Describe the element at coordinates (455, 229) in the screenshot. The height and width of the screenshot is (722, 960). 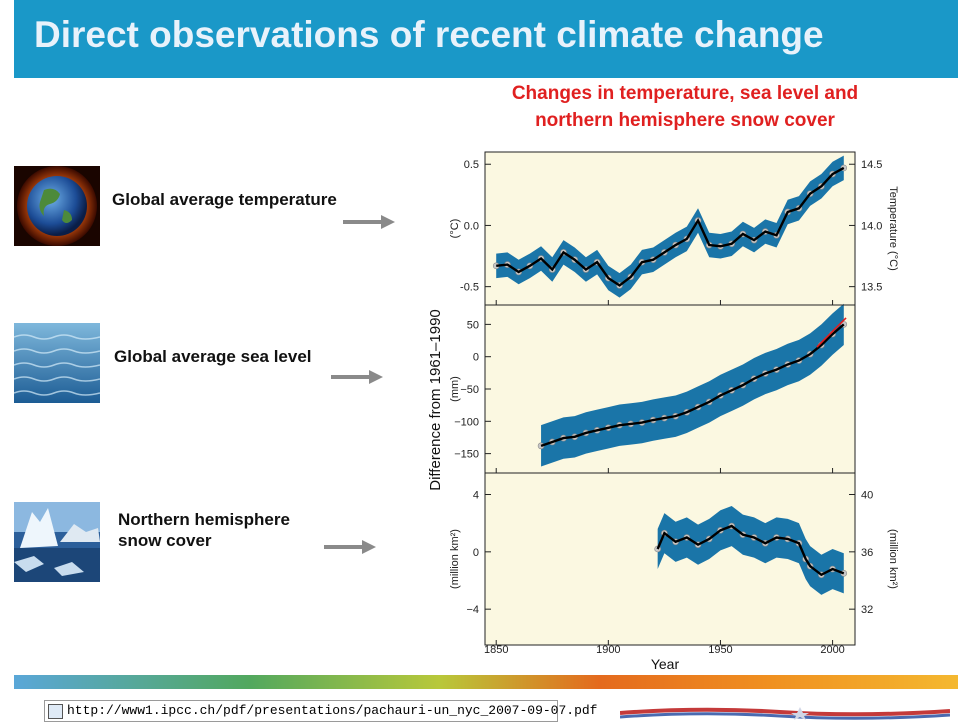
I see `left-unit-label: (°C)` at that location.